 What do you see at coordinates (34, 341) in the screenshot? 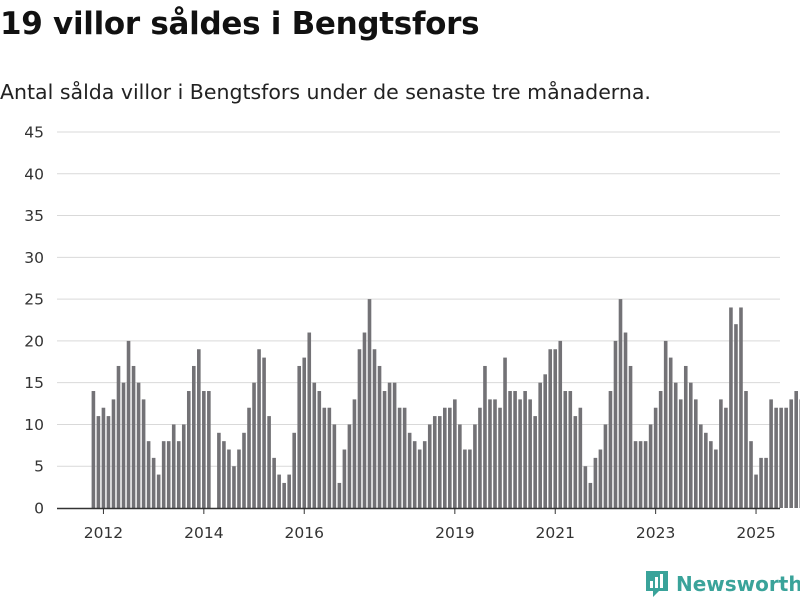
I see `y-tick-label: 20` at bounding box center [34, 341].